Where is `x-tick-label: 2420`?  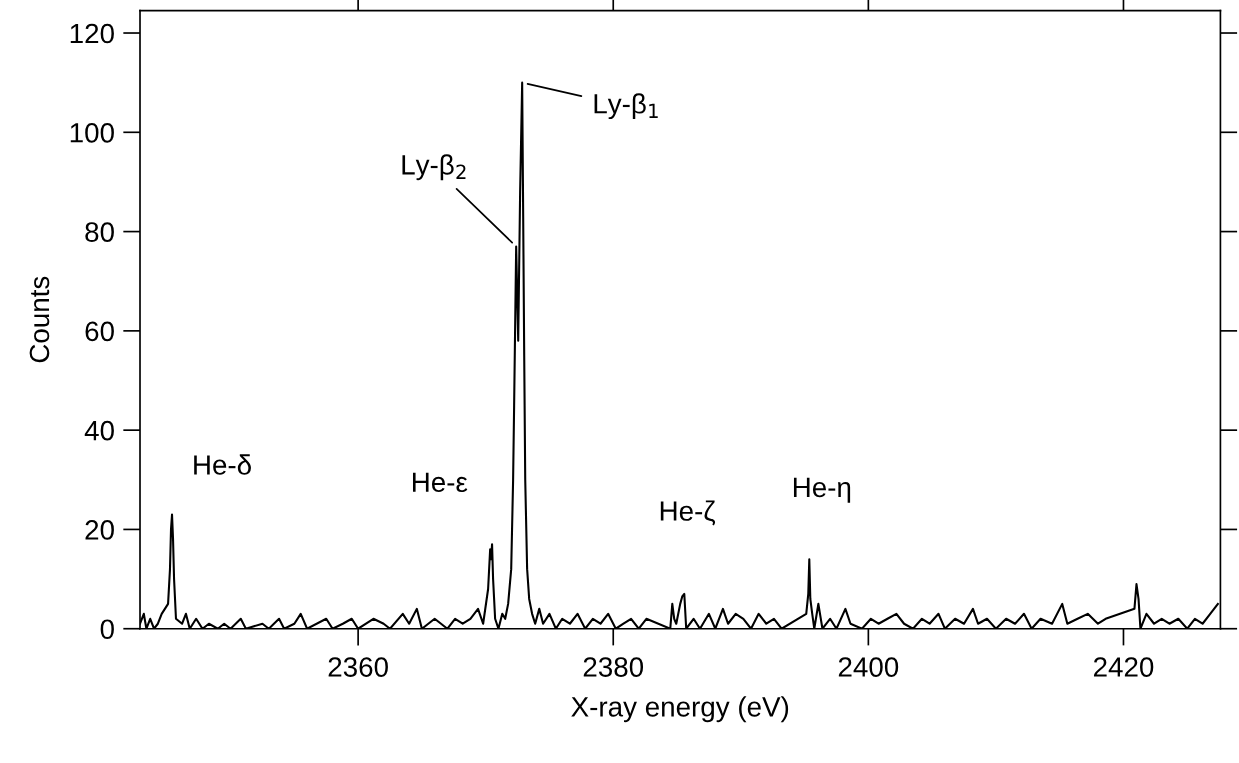
x-tick-label: 2420 is located at coordinates (1123, 667).